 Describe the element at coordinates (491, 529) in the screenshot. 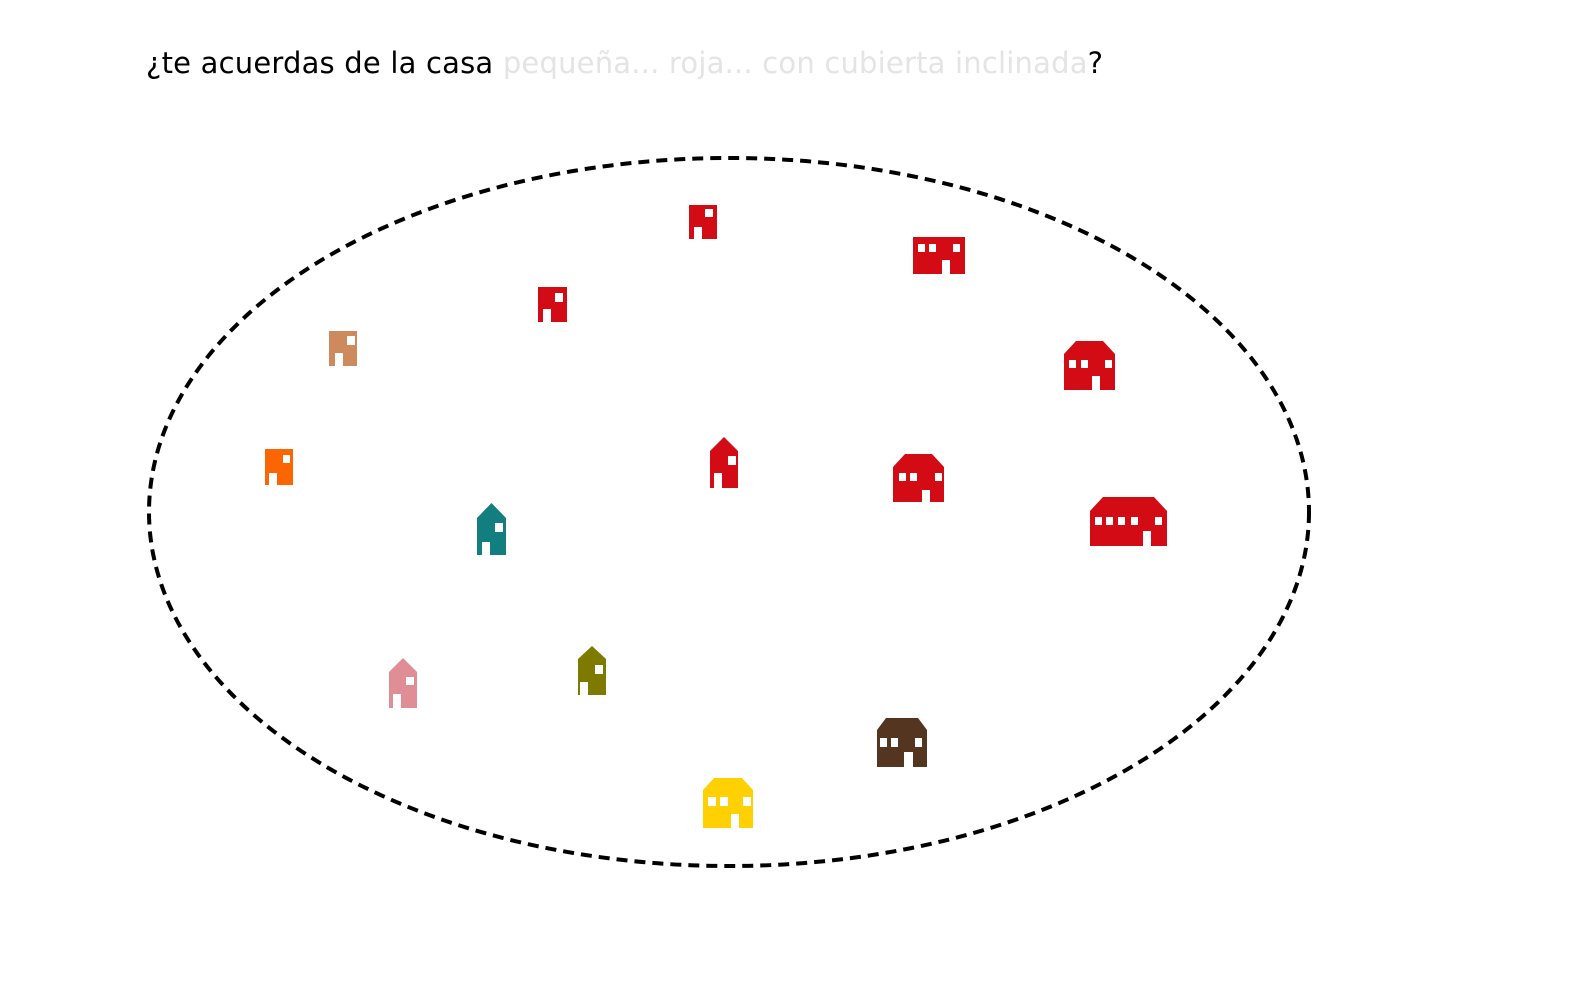

I see `house-turquesa-inclinada` at that location.